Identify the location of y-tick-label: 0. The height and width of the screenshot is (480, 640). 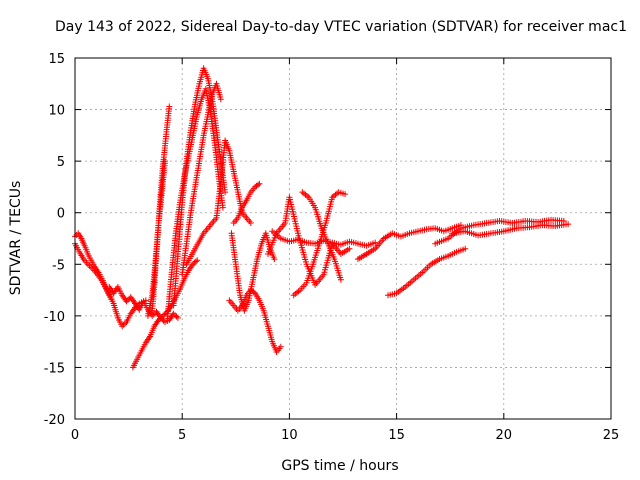
(61, 214).